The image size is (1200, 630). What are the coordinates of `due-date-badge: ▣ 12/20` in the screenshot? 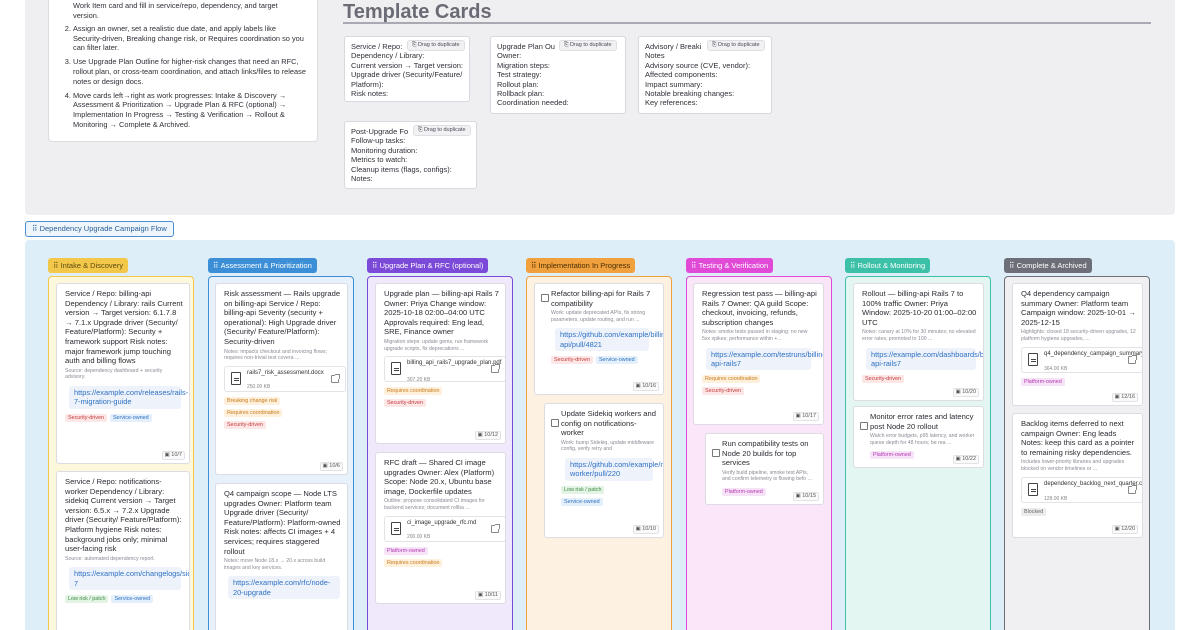 It's located at (1124, 529).